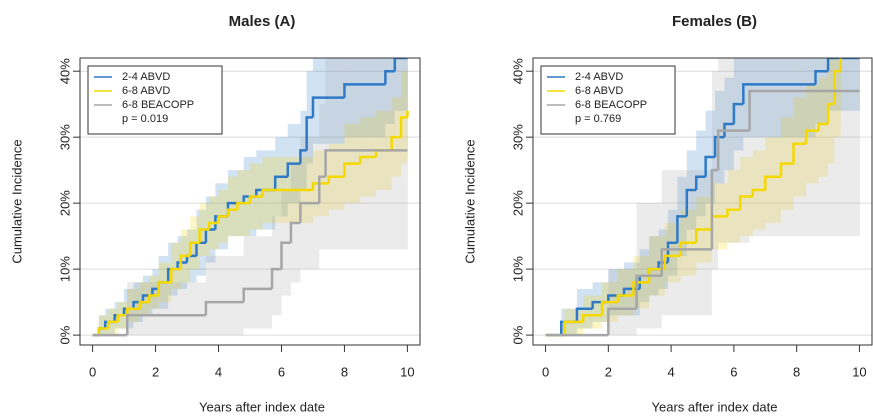 The image size is (873, 417). What do you see at coordinates (262, 21) in the screenshot?
I see `chart-title: Males (A)` at bounding box center [262, 21].